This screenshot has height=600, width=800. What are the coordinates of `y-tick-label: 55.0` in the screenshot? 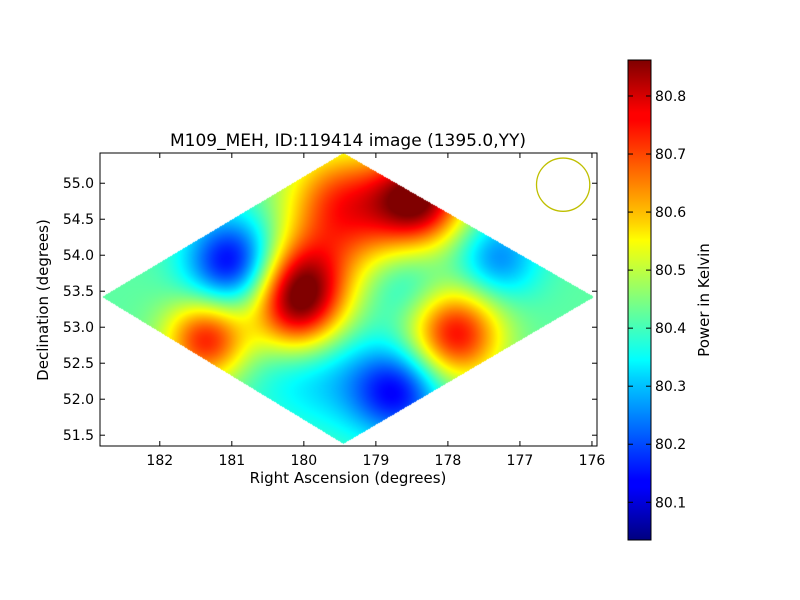 It's located at (78, 184).